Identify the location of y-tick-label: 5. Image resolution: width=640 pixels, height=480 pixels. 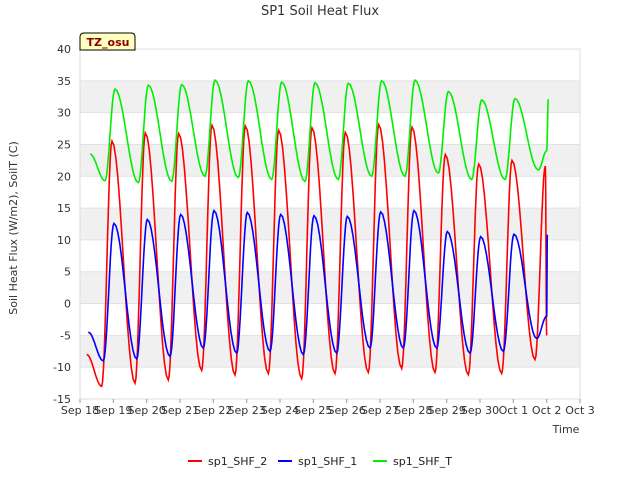
(67, 272).